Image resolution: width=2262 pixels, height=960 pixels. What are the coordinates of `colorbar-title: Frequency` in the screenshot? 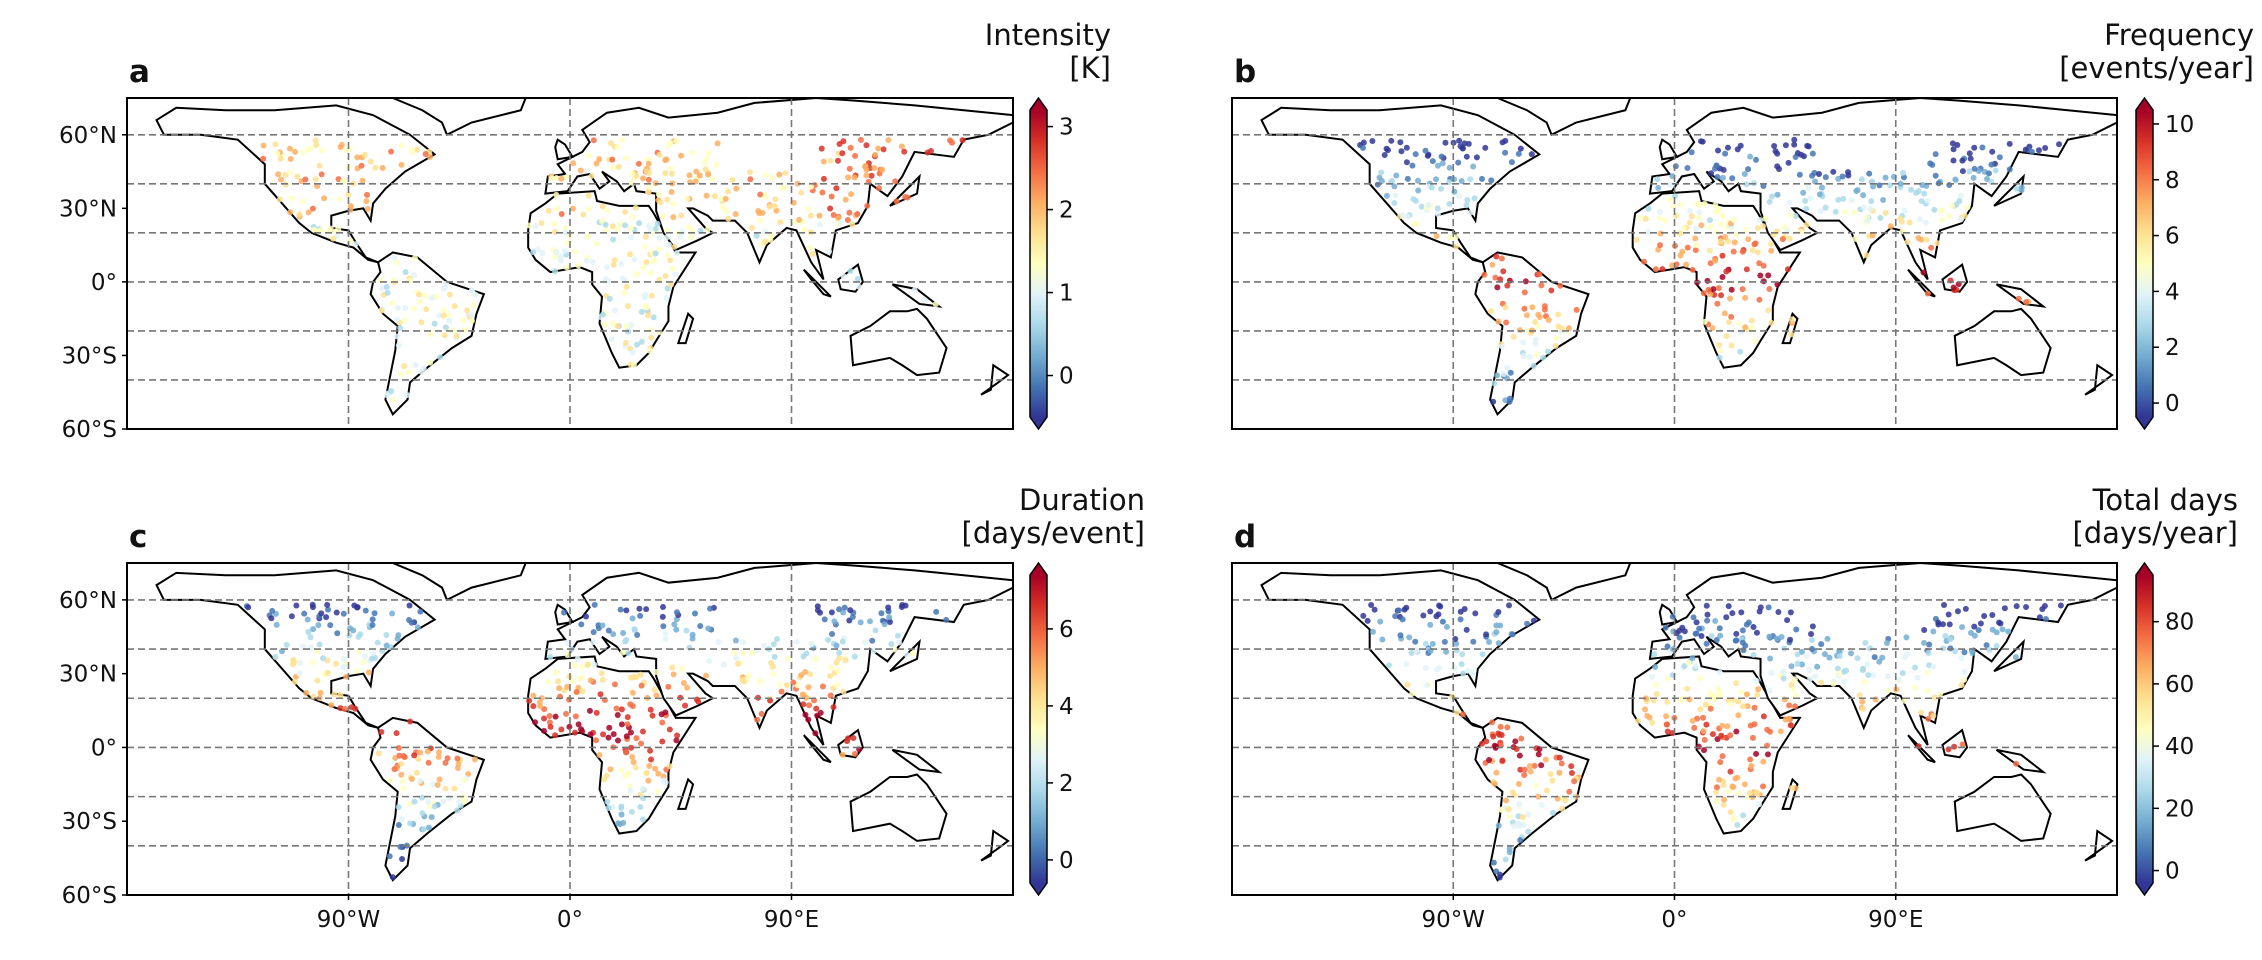 It's located at (2179, 35).